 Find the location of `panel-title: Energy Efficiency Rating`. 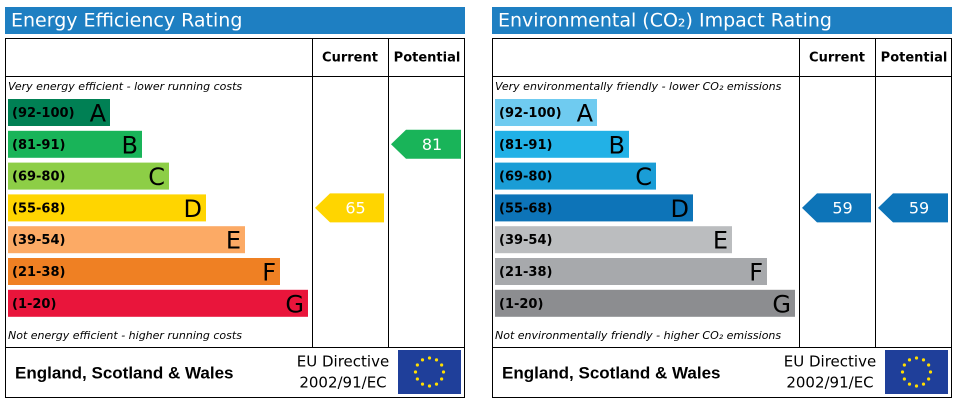

panel-title: Energy Efficiency Rating is located at coordinates (126, 21).